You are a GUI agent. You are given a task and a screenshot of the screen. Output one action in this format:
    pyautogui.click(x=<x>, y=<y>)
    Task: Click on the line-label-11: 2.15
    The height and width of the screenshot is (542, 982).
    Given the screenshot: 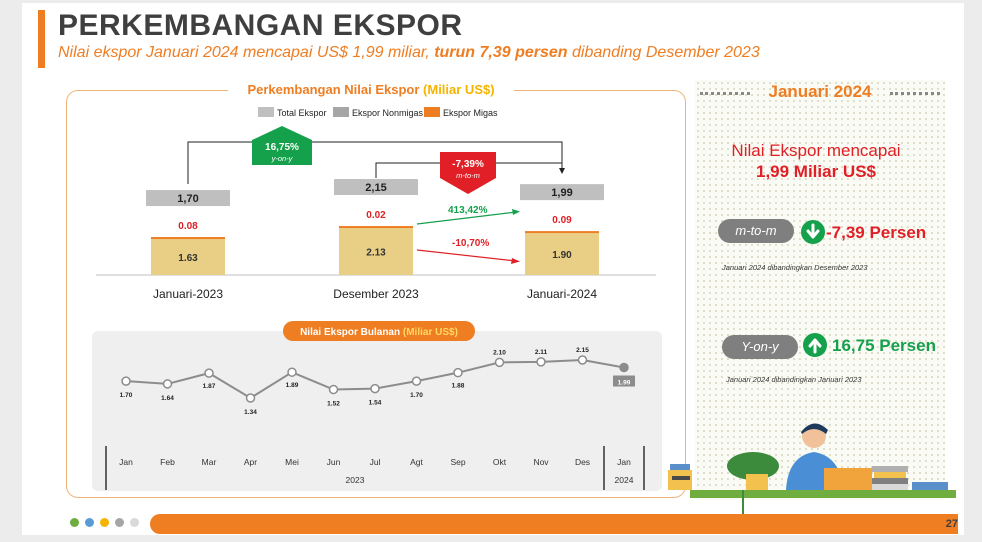 What is the action you would take?
    pyautogui.click(x=582, y=350)
    